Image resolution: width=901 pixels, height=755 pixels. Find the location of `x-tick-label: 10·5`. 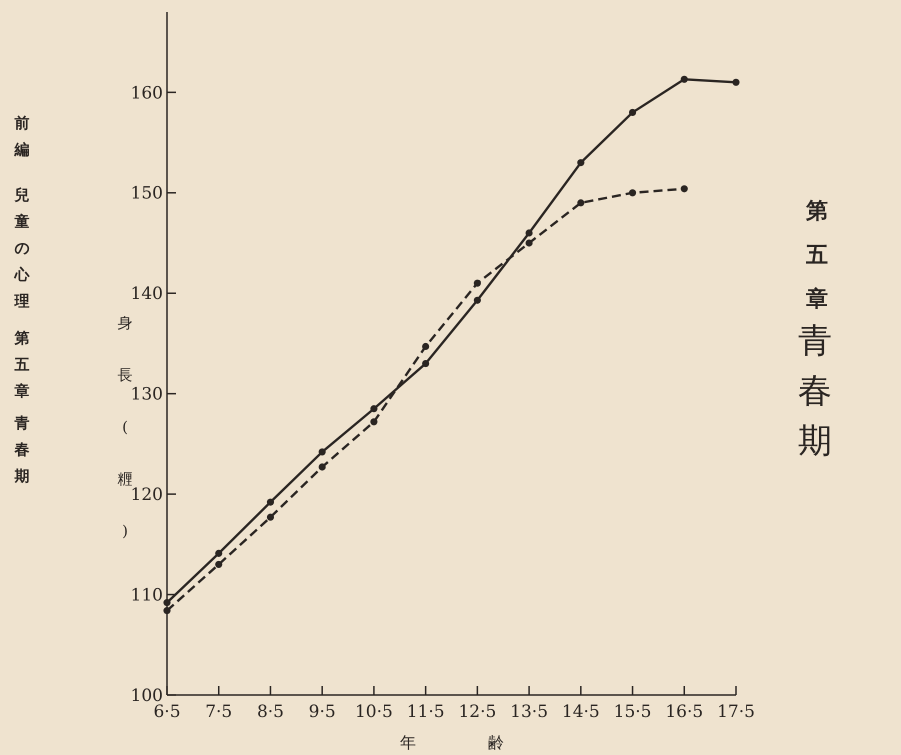

x-tick-label: 10·5 is located at coordinates (373, 712).